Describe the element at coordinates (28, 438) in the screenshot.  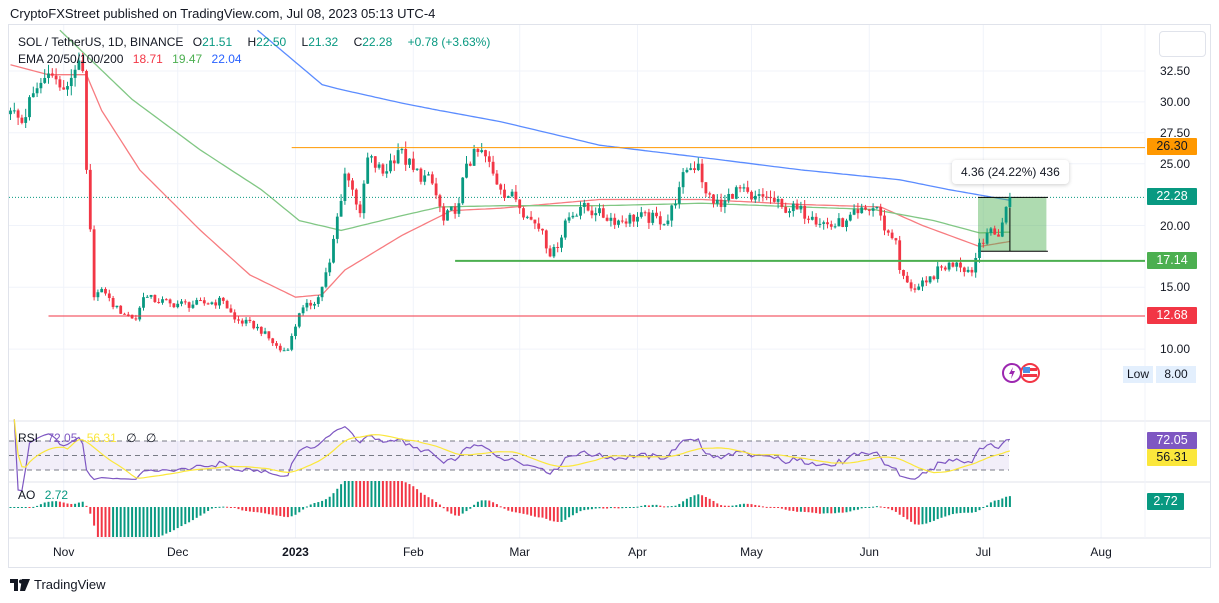
I see `rsi-label: RSI` at that location.